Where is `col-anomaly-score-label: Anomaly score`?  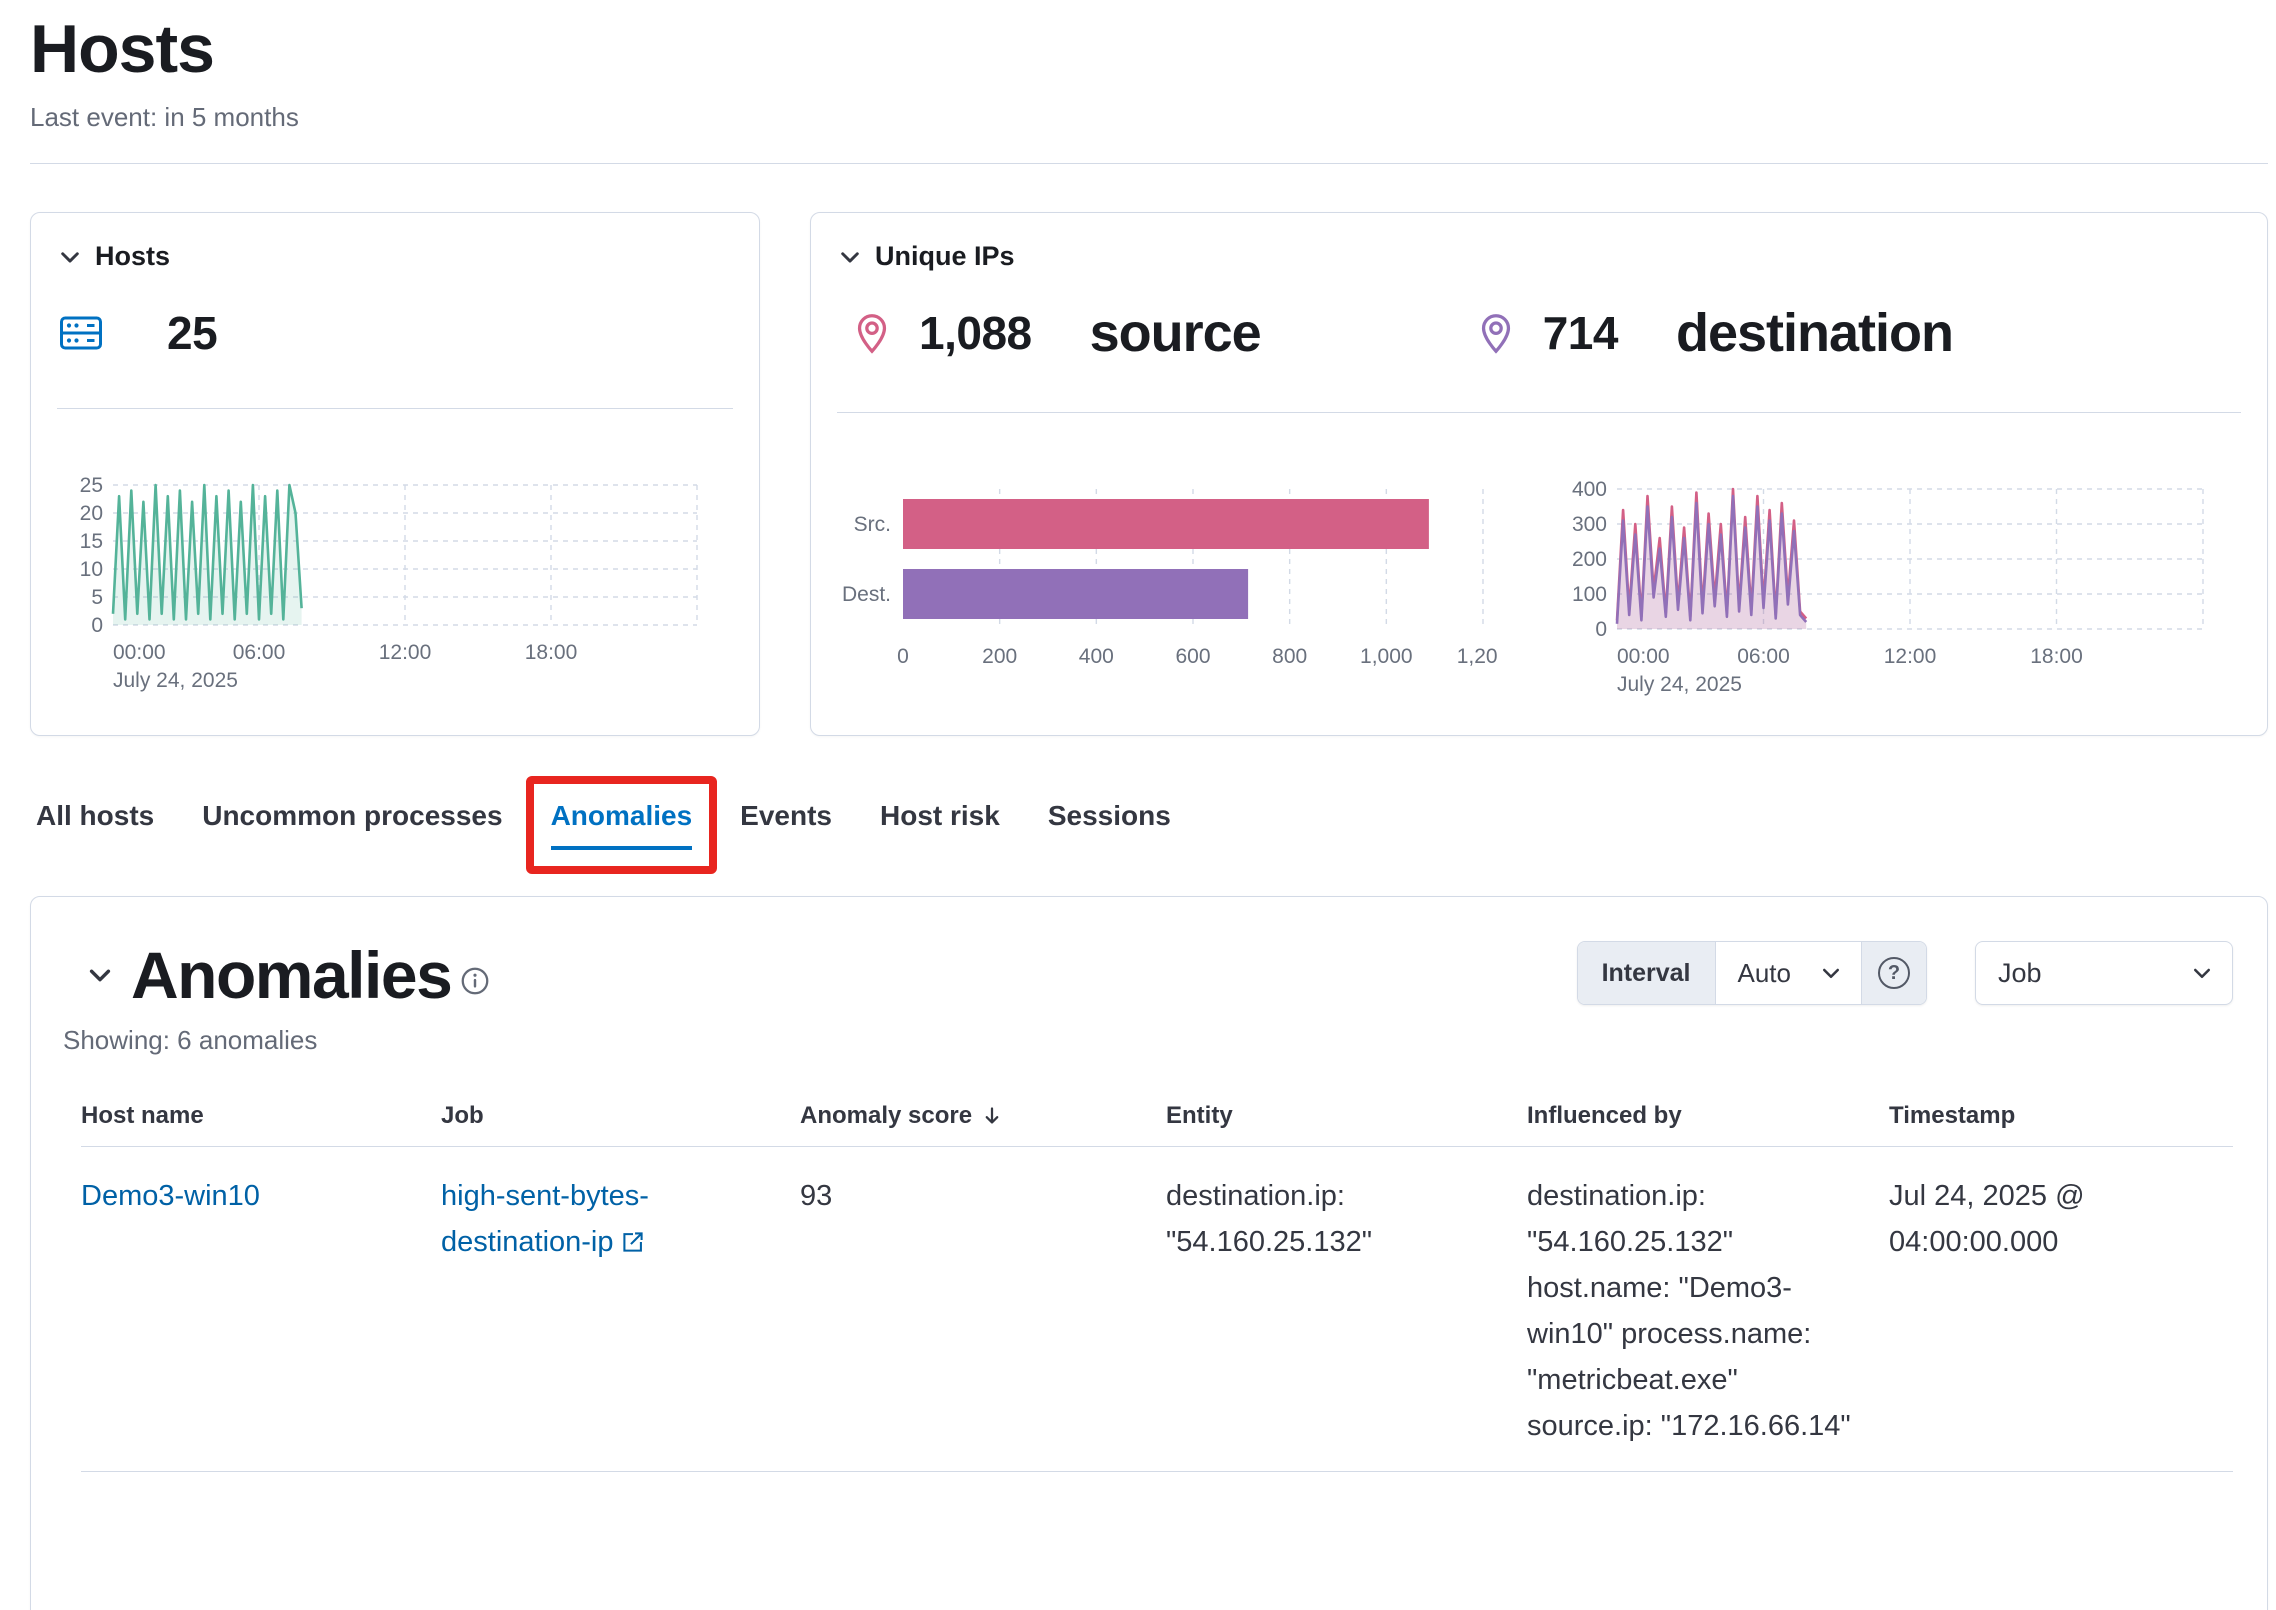 col-anomaly-score-label: Anomaly score is located at coordinates (886, 1115).